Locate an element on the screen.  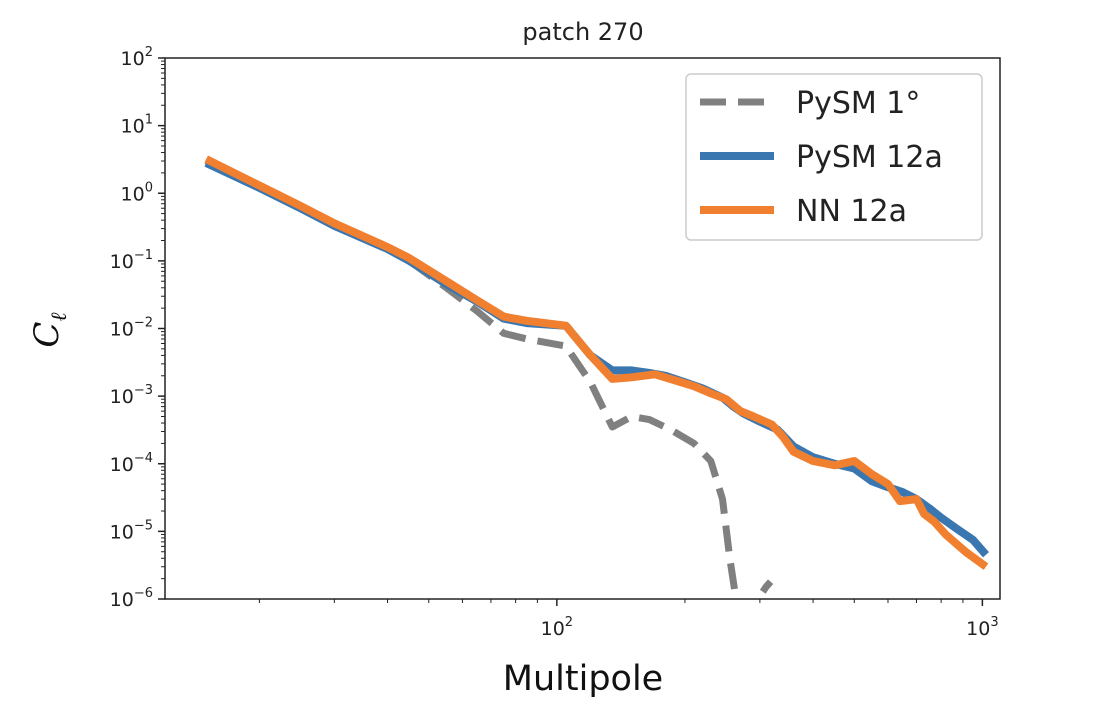
y-axis-label-group: Cℓ is located at coordinates (49, 330).